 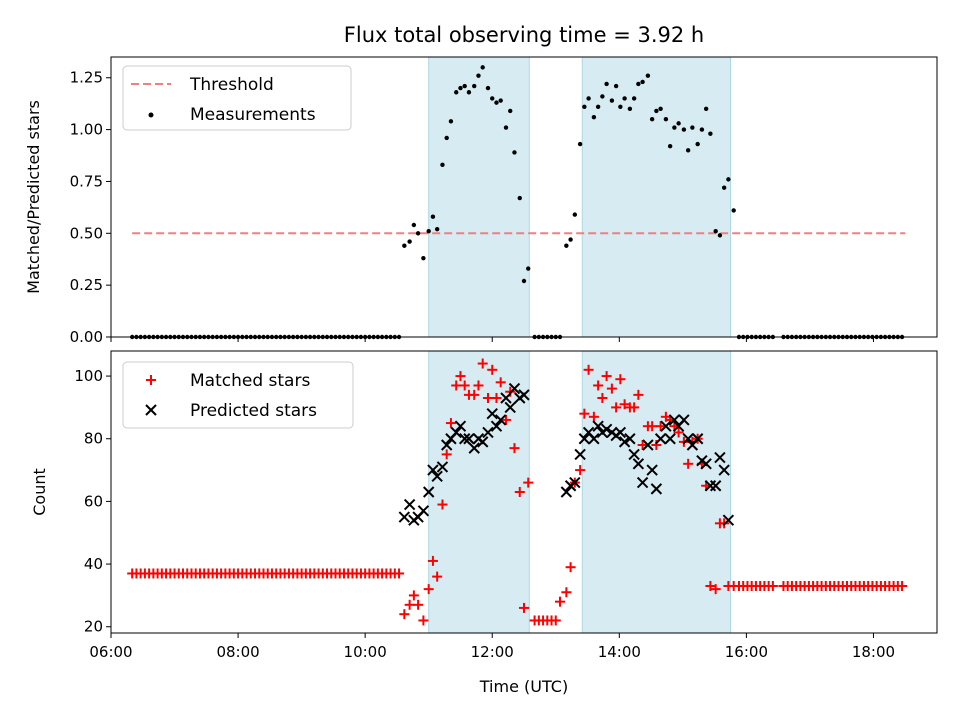 What do you see at coordinates (566, 454) in the screenshot?
I see `bottom-predicted-points` at bounding box center [566, 454].